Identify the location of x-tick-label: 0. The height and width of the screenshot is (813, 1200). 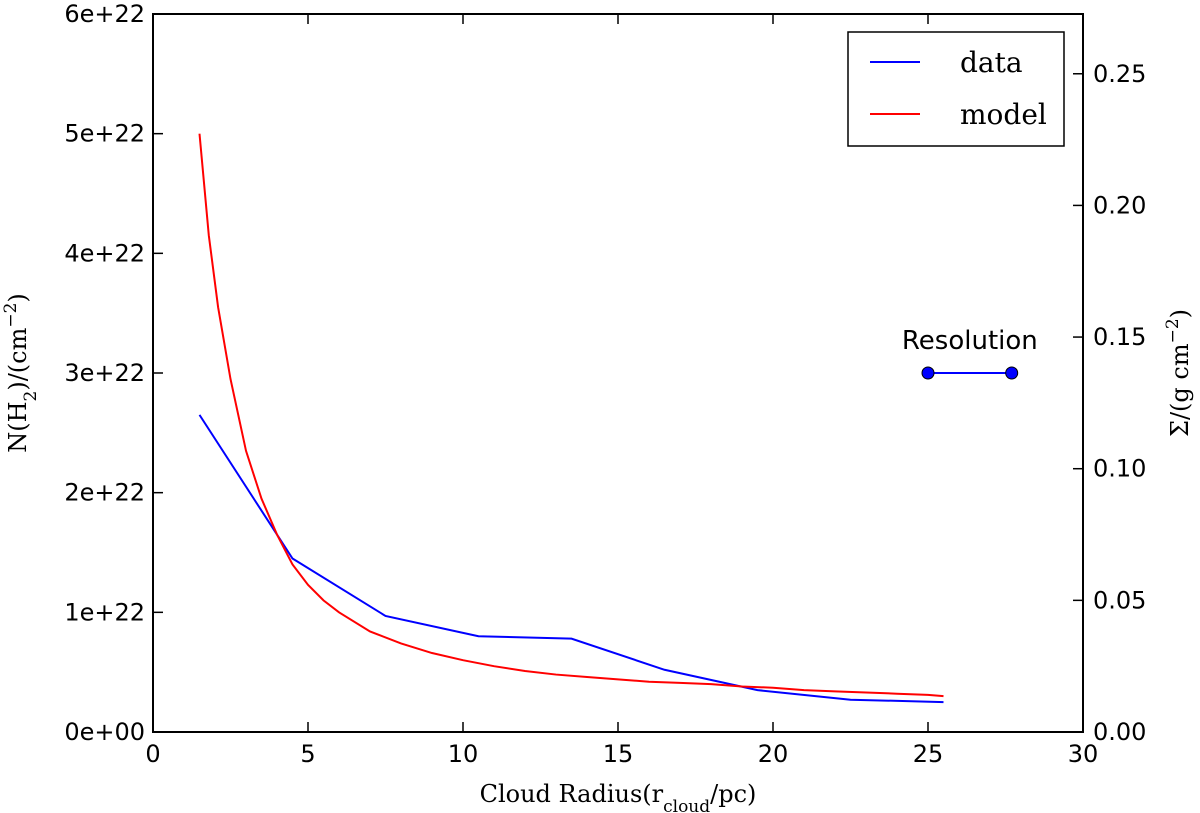
(152, 754).